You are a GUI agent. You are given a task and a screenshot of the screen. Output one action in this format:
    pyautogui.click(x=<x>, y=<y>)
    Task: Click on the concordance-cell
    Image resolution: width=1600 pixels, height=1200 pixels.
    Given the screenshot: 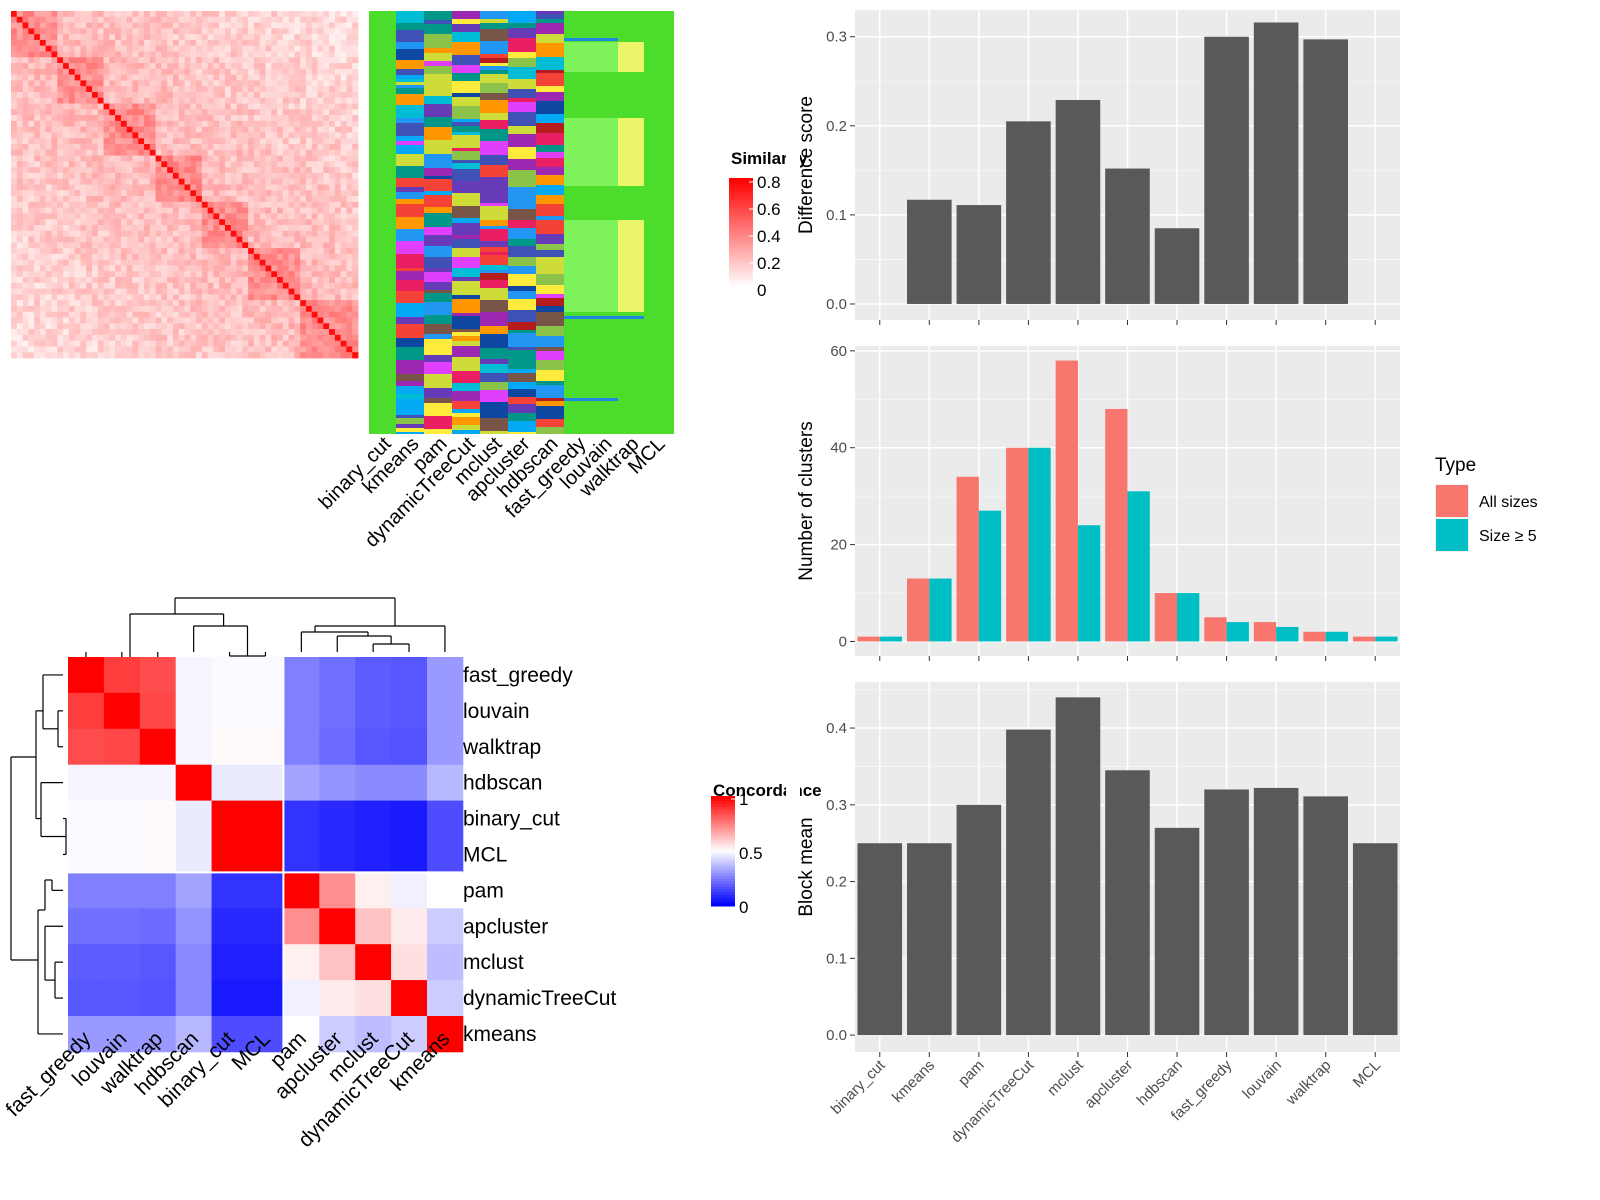 What is the action you would take?
    pyautogui.click(x=301, y=711)
    